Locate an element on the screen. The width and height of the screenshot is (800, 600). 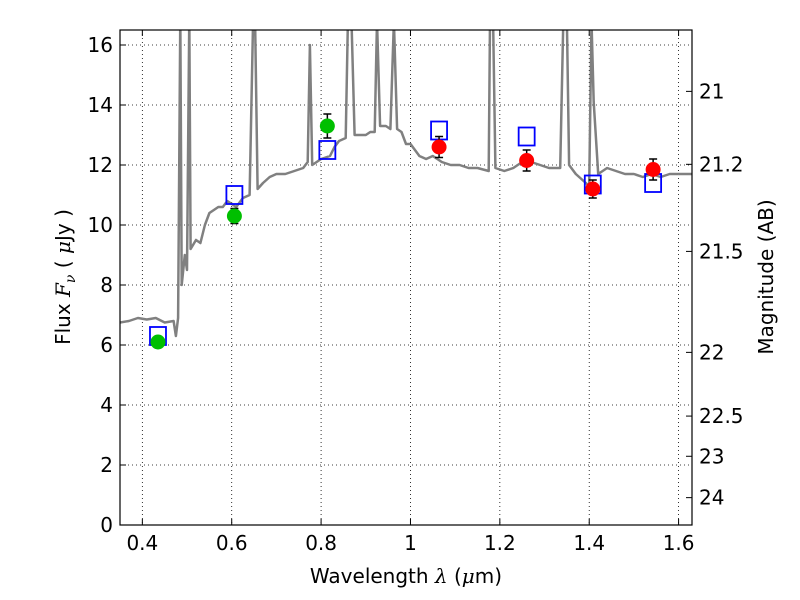
y-tick-label: 4 is located at coordinates (106, 405).